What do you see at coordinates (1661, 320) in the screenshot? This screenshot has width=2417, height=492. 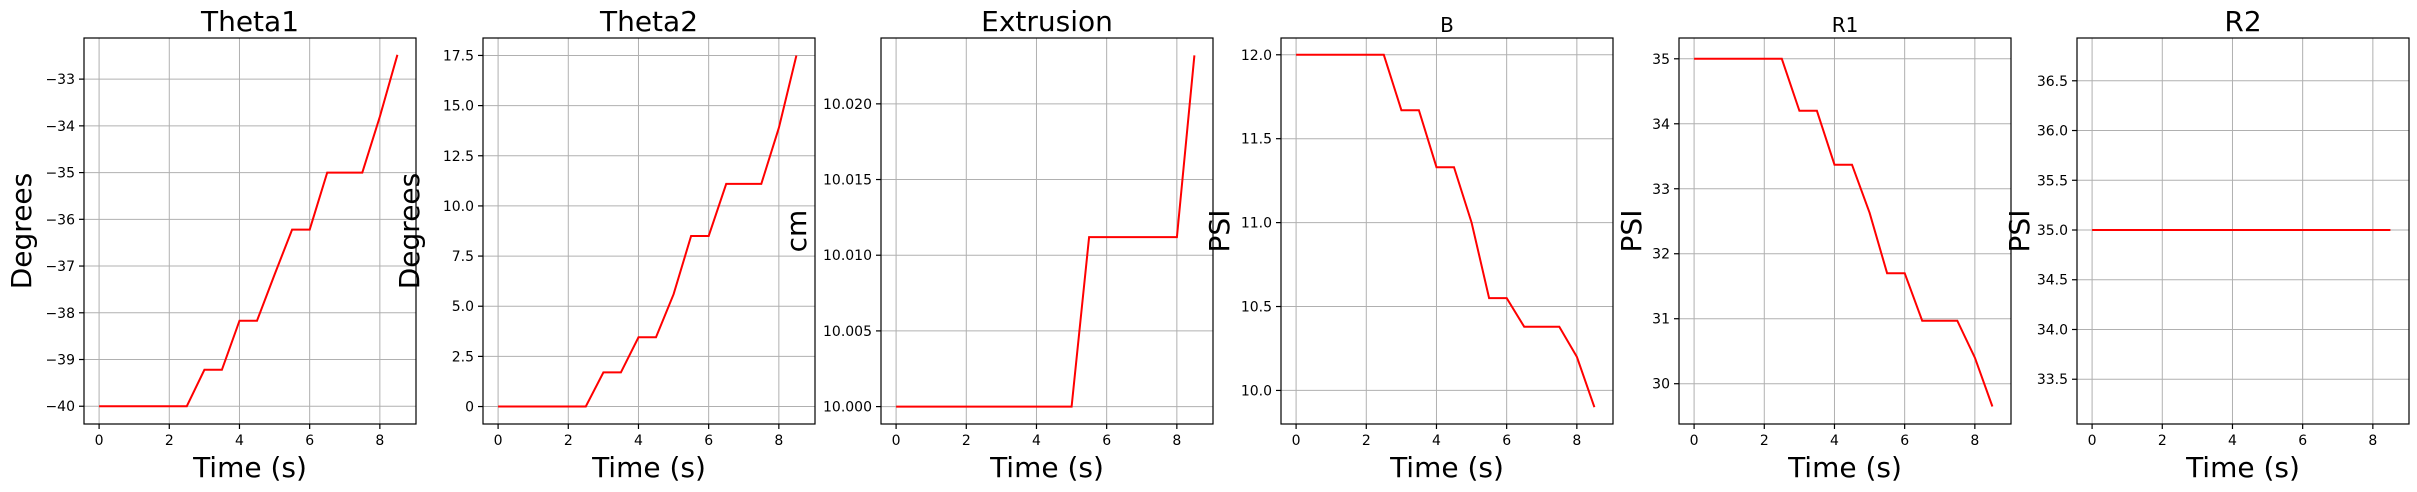 I see `y-tick-label: 31` at bounding box center [1661, 320].